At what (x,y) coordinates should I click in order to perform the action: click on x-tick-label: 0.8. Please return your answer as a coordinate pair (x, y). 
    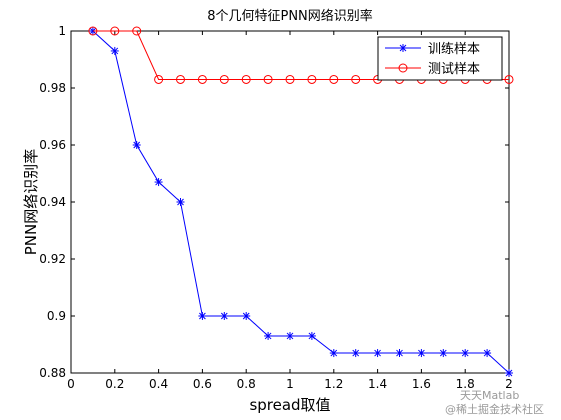
    Looking at the image, I should click on (246, 384).